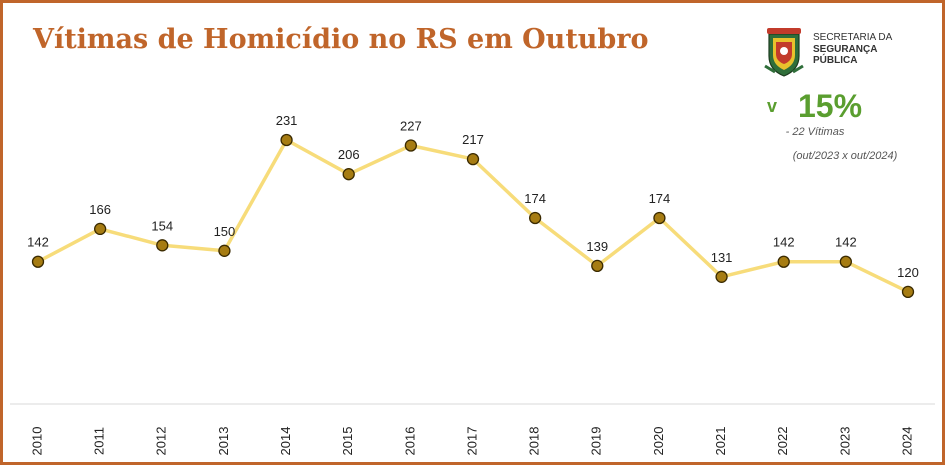 This screenshot has height=465, width=945. Describe the element at coordinates (597, 265) in the screenshot. I see `data-point-2019` at that location.